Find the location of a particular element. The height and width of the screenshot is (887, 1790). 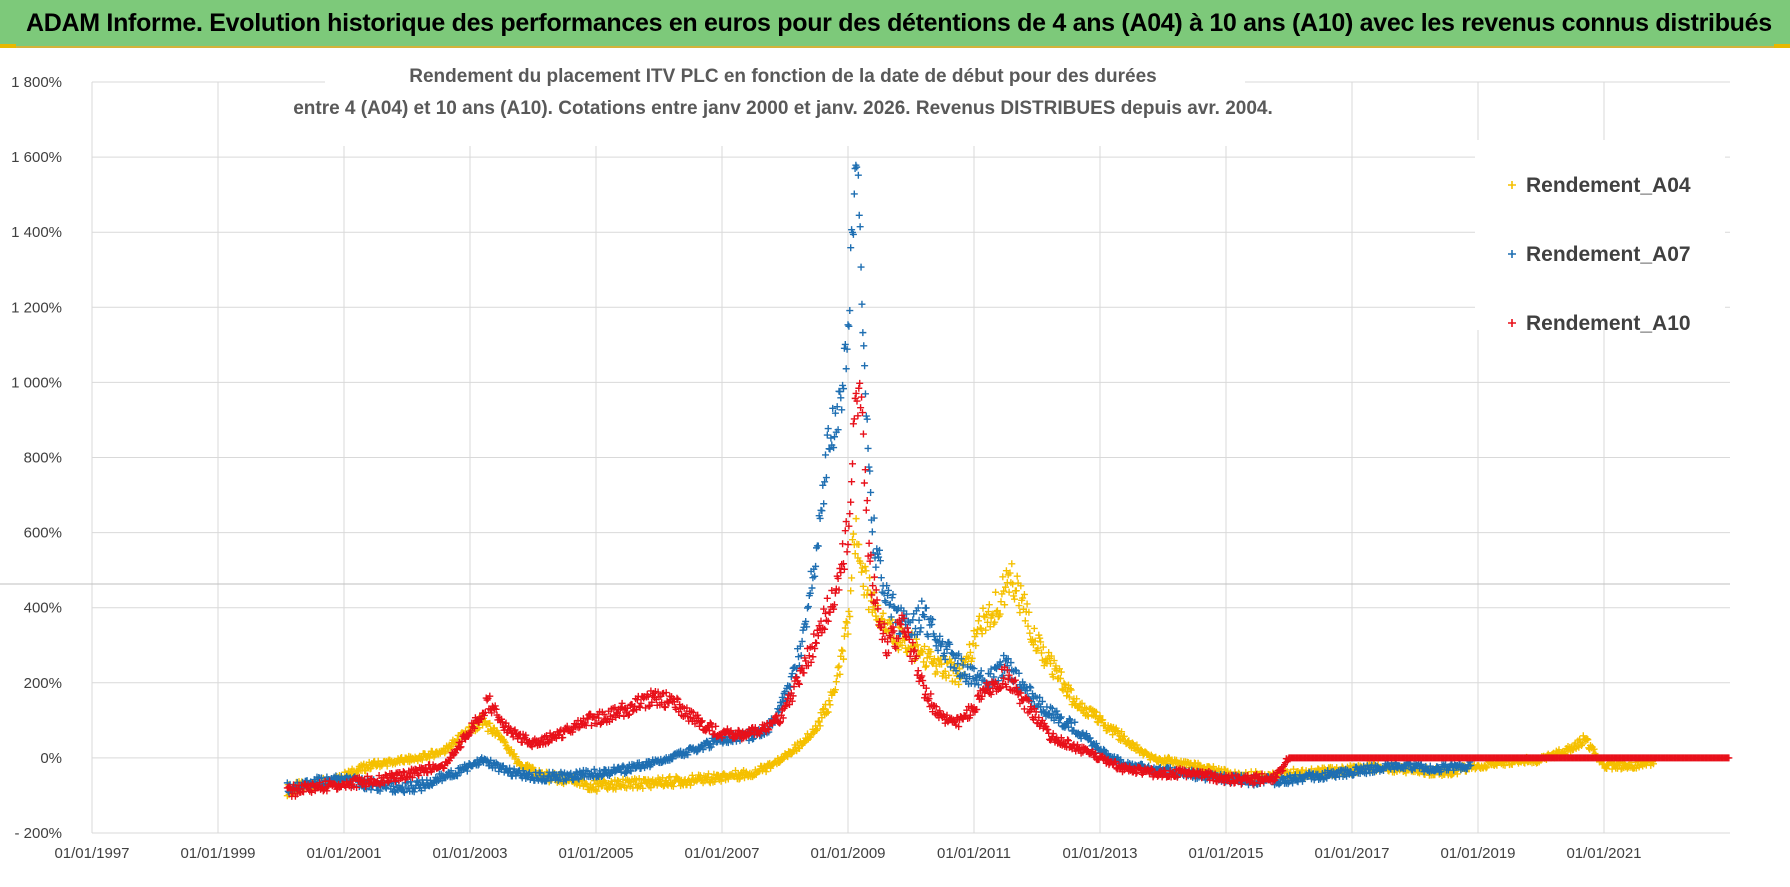

chart-title-background is located at coordinates (785, 106).